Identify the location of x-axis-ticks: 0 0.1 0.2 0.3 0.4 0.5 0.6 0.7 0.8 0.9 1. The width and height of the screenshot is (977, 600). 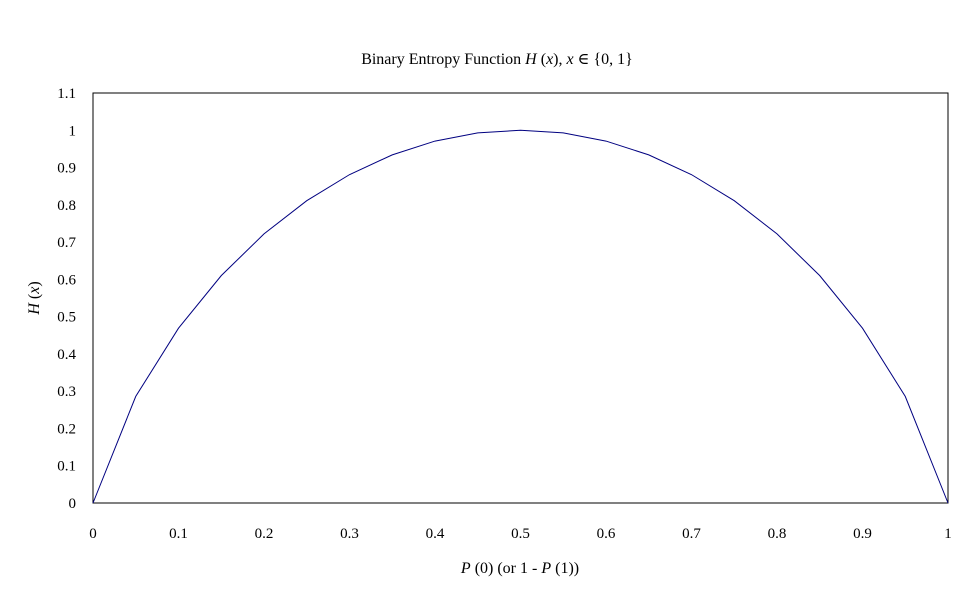
(520, 534).